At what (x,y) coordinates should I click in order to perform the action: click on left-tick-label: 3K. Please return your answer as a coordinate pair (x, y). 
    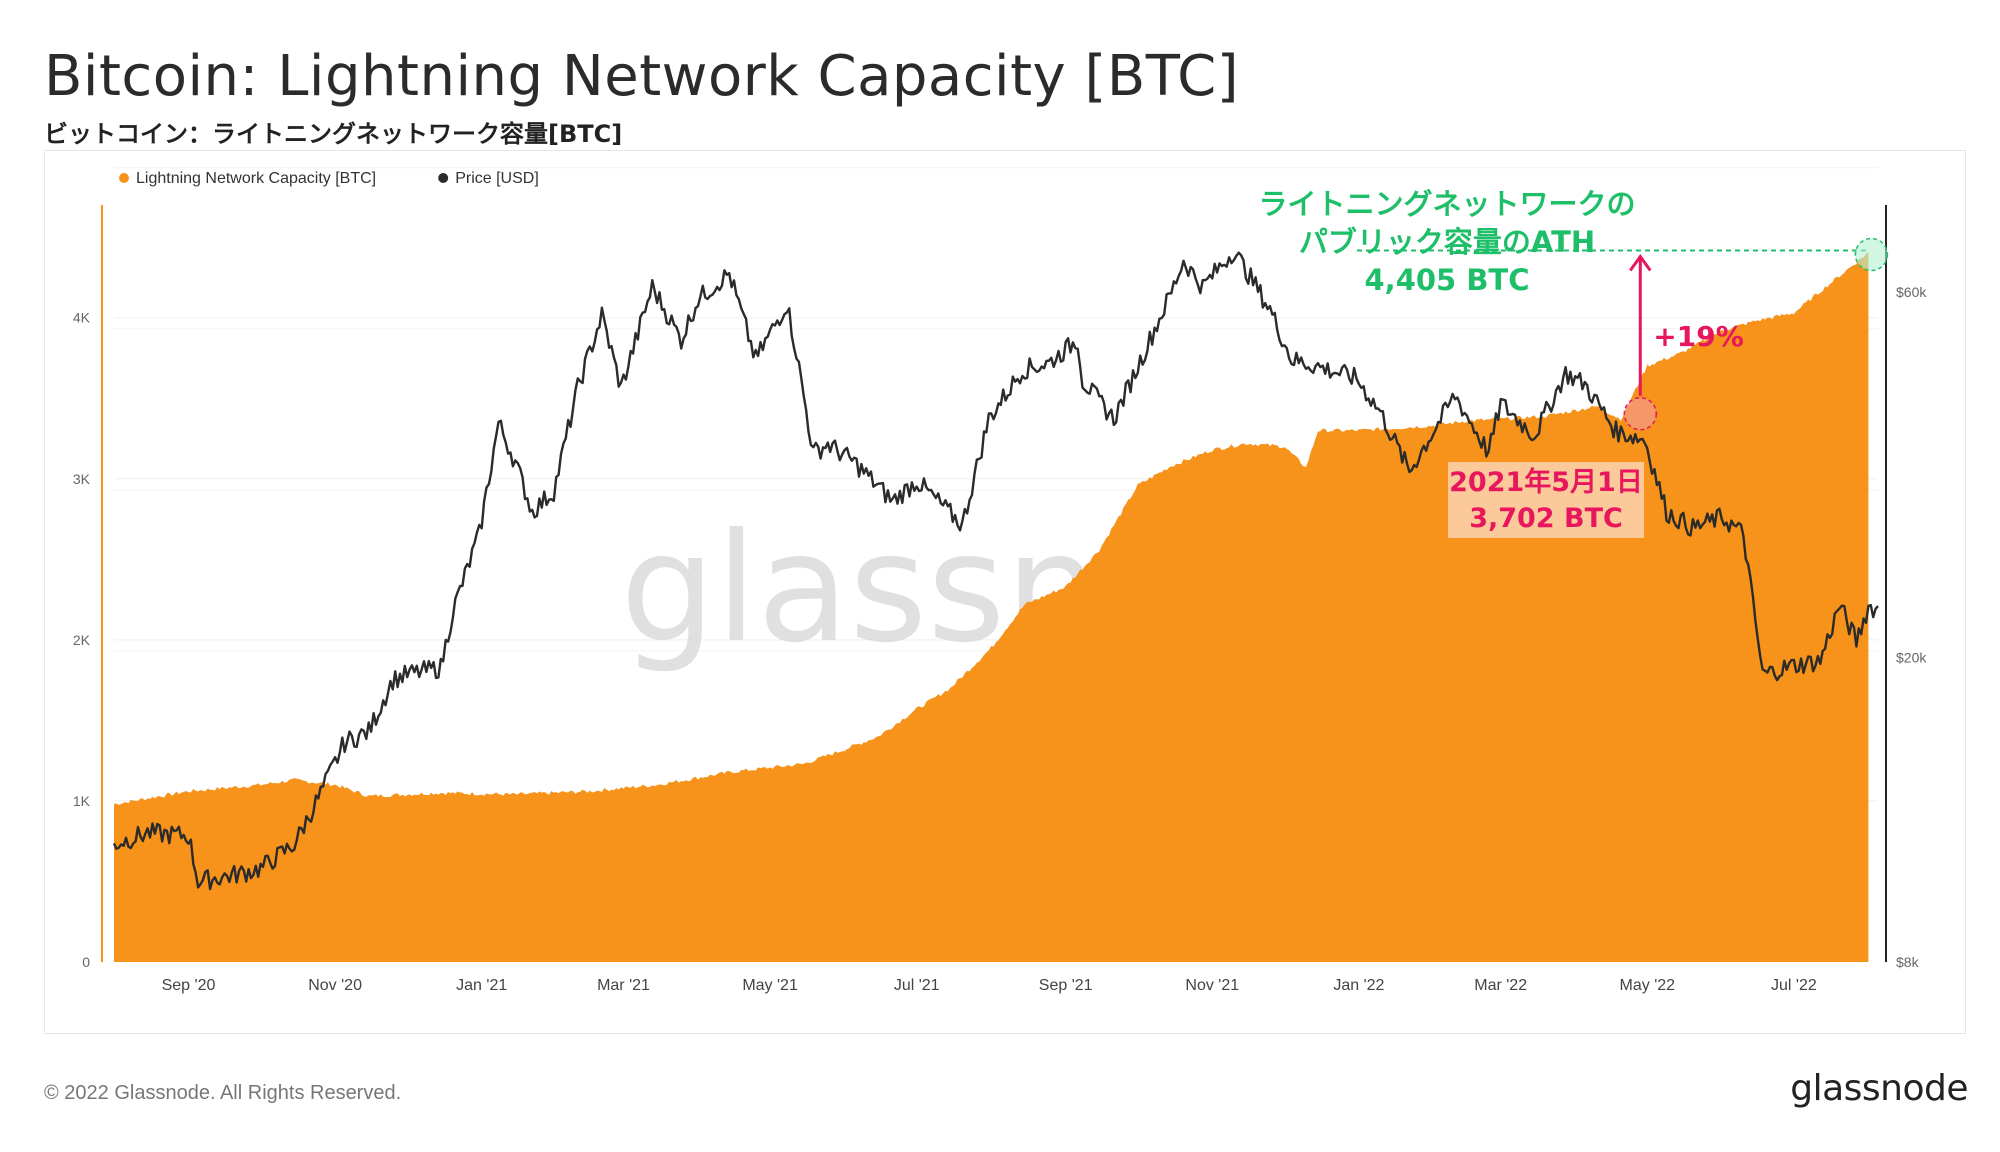
    Looking at the image, I should click on (82, 479).